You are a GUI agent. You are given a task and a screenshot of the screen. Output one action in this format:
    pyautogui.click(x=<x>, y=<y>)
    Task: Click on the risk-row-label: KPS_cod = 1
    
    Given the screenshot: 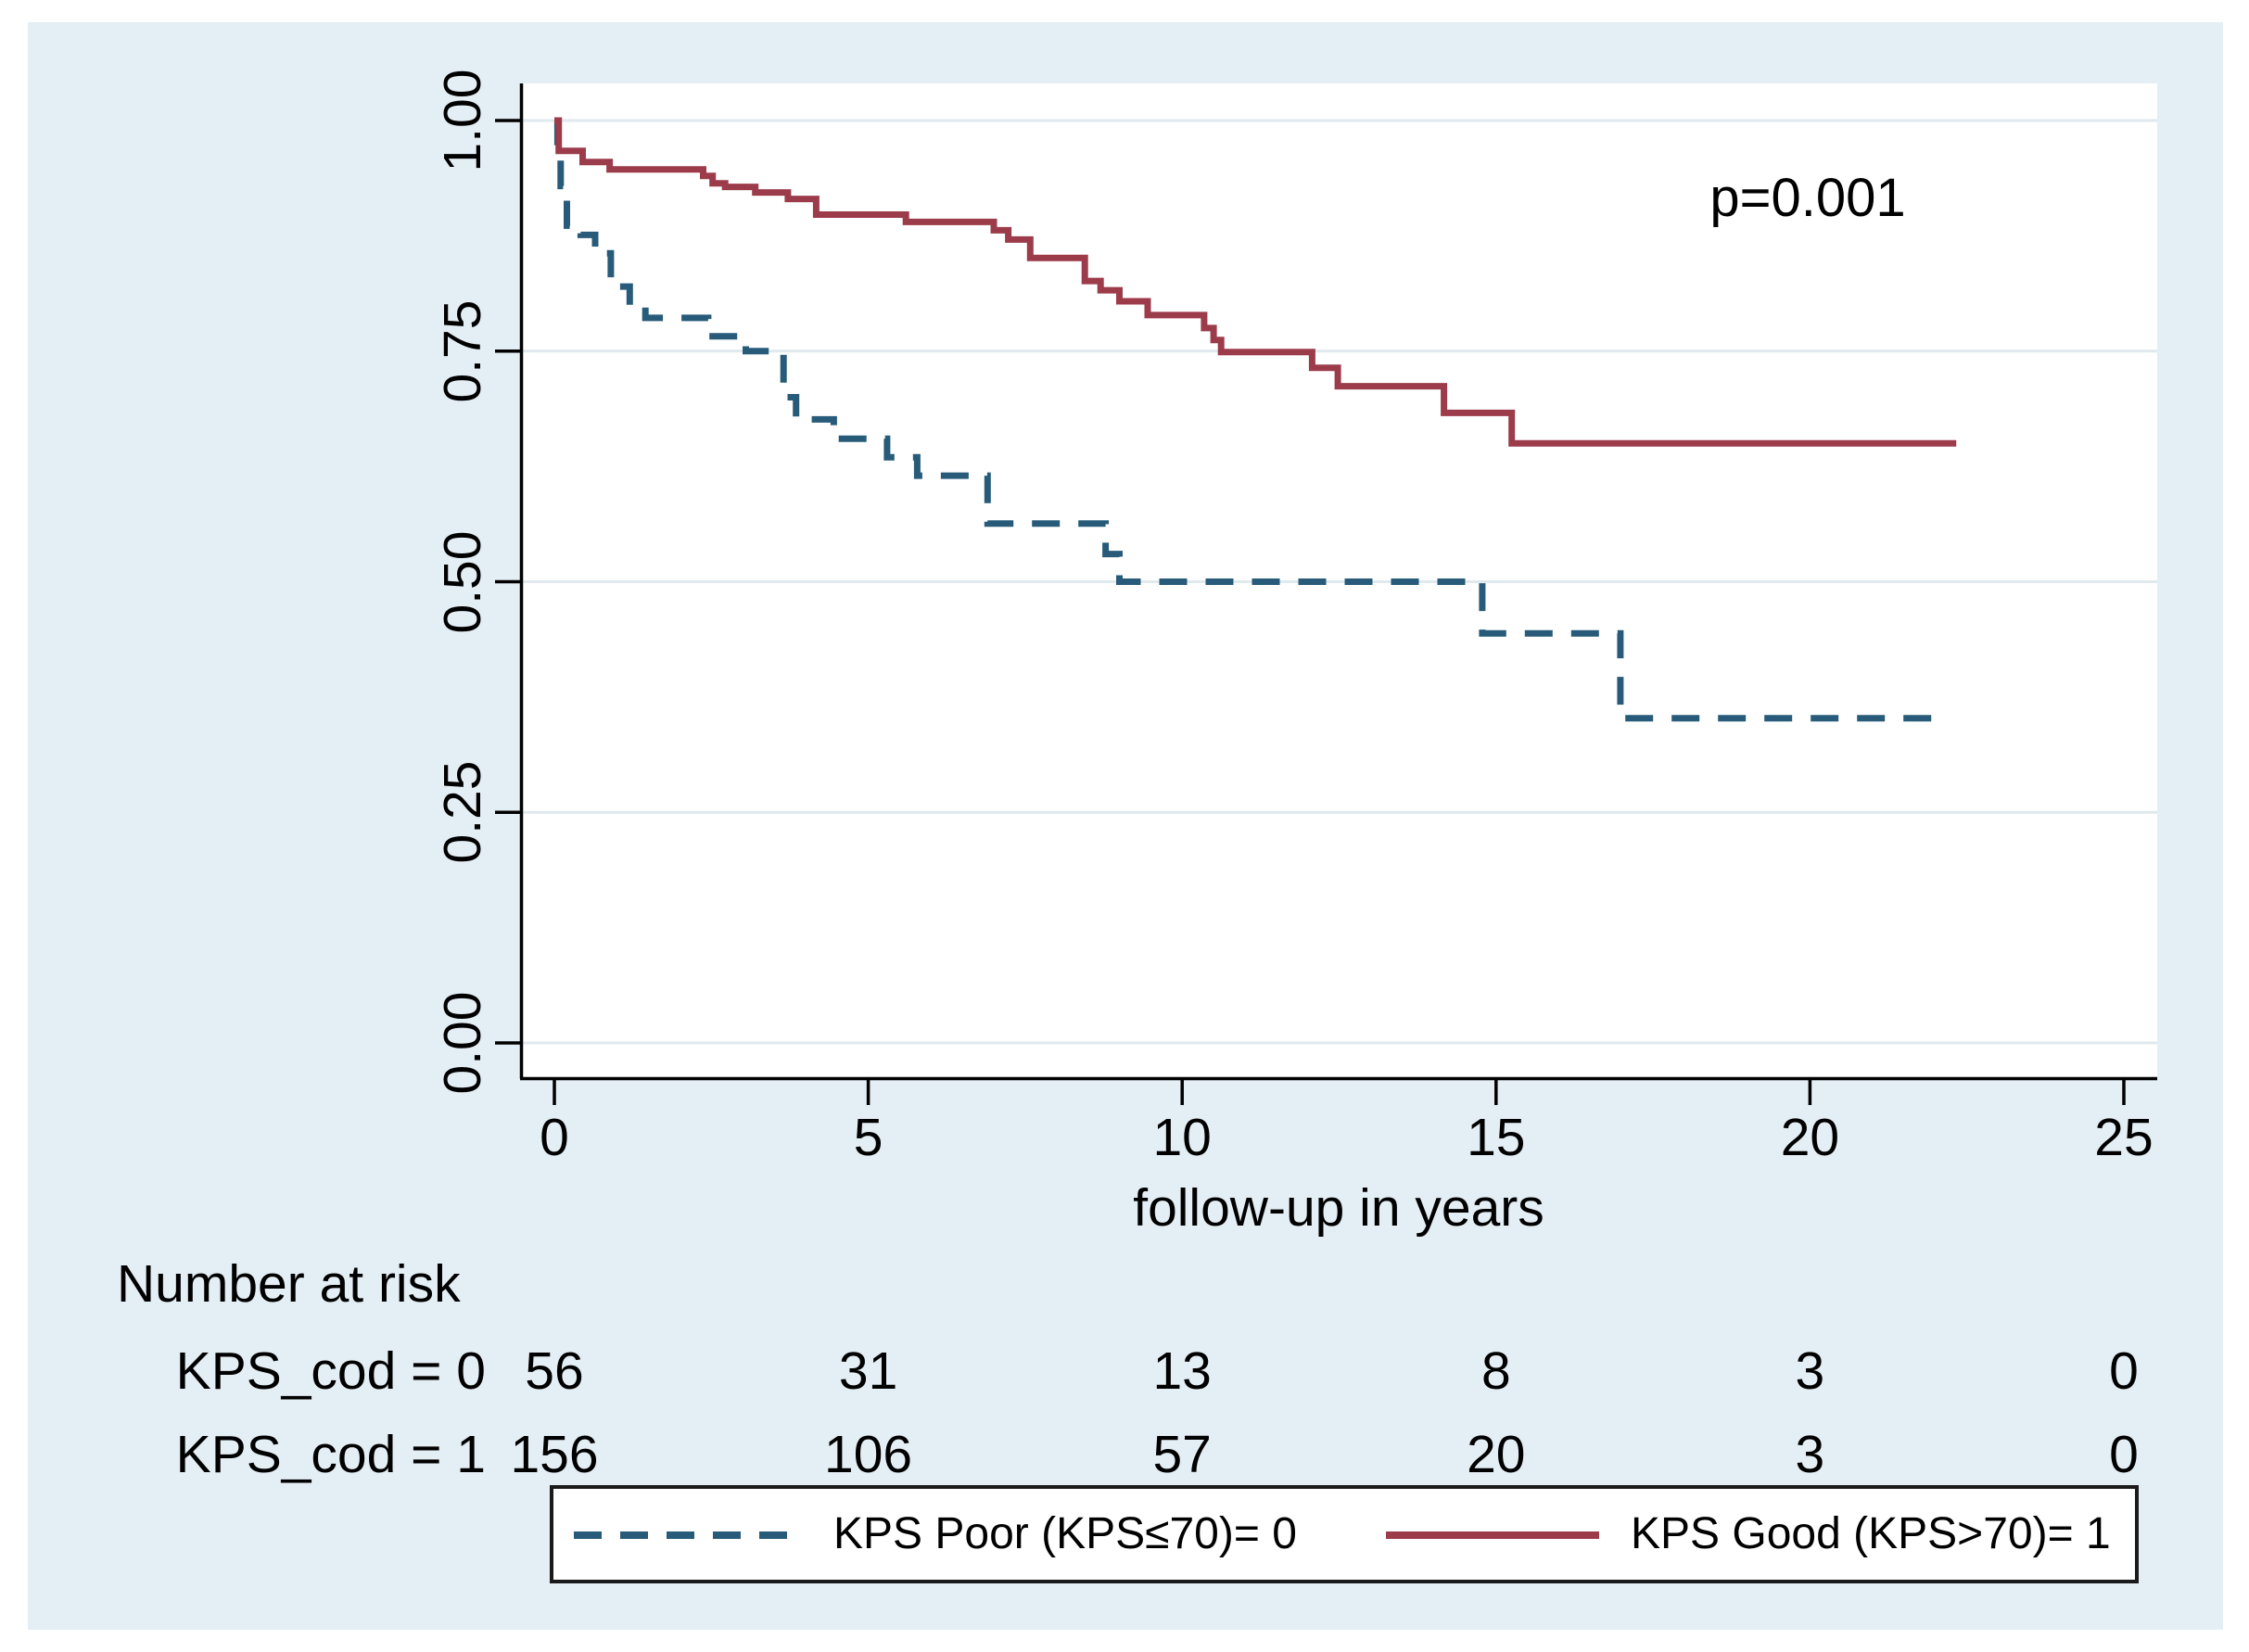 What is the action you would take?
    pyautogui.click(x=331, y=1455)
    